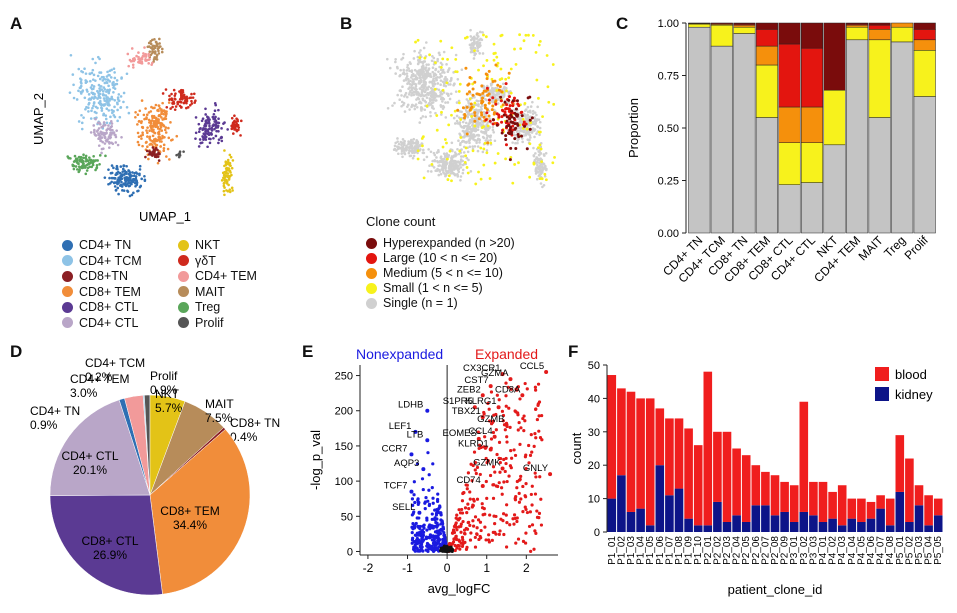 Image resolution: width=957 pixels, height=613 pixels. Describe the element at coordinates (344, 412) in the screenshot. I see `y-tick-label: 200` at that location.